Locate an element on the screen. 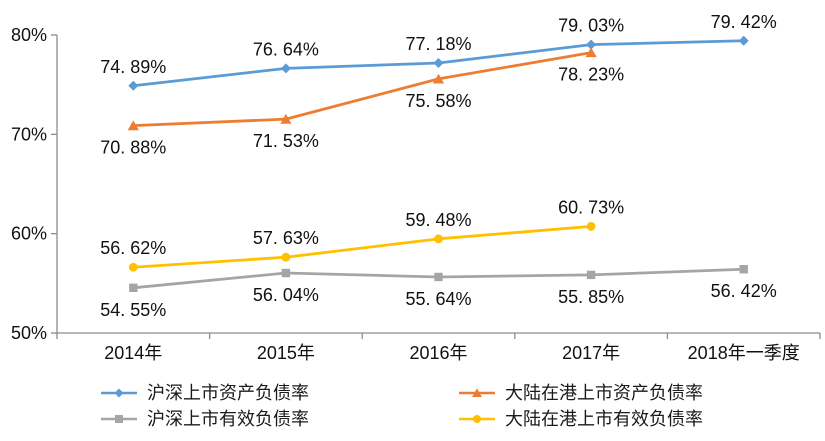 The height and width of the screenshot is (441, 825). svg-text: 79. 42% is located at coordinates (744, 22).